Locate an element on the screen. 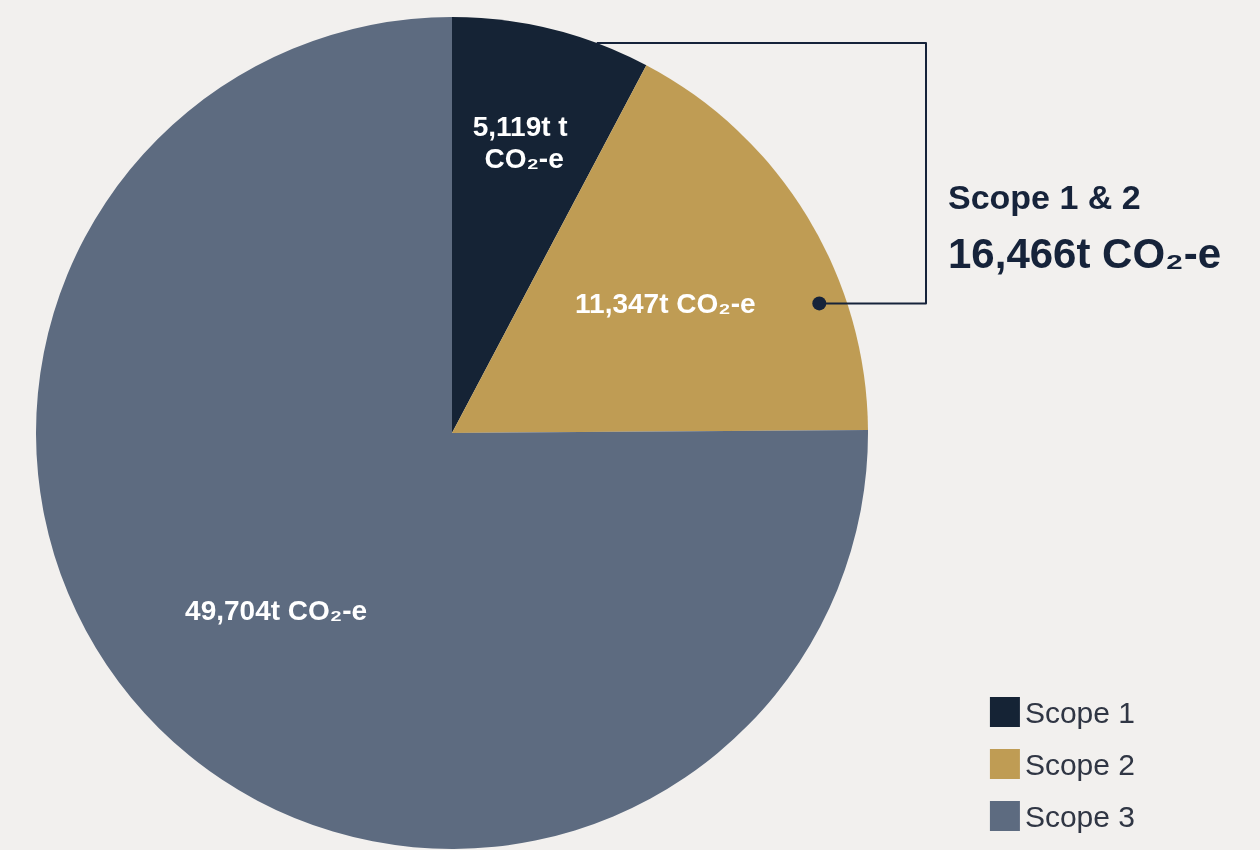  data-label: 49,704t CO₂-e is located at coordinates (276, 610).